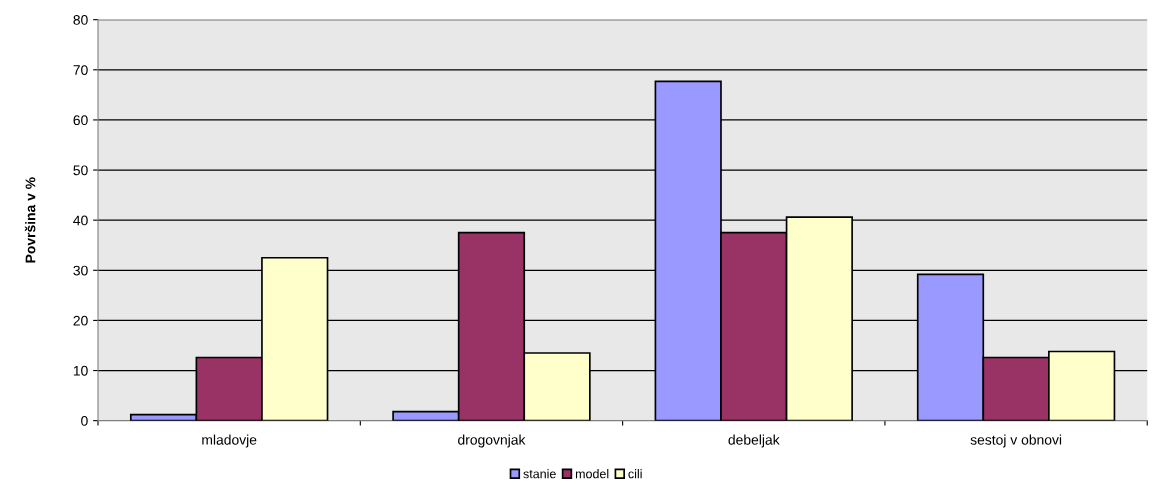 The width and height of the screenshot is (1153, 492). I want to click on y-tick-label: 20, so click(80, 320).